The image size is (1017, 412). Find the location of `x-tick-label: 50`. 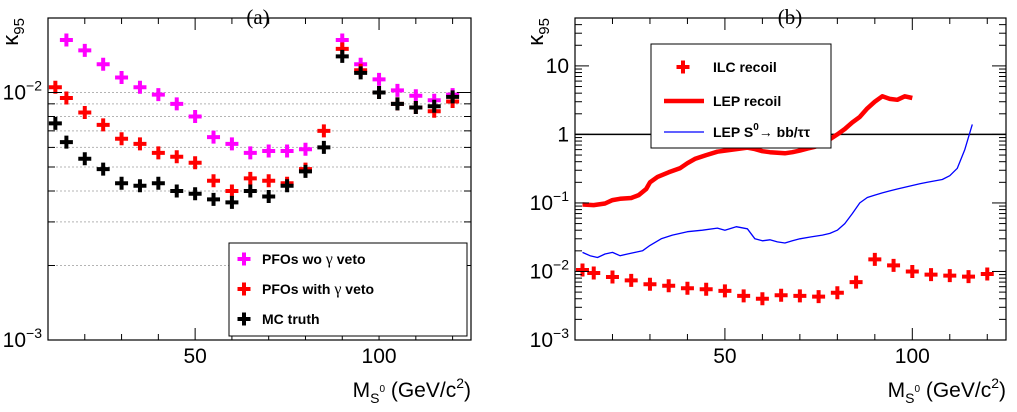

x-tick-label: 50 is located at coordinates (724, 356).